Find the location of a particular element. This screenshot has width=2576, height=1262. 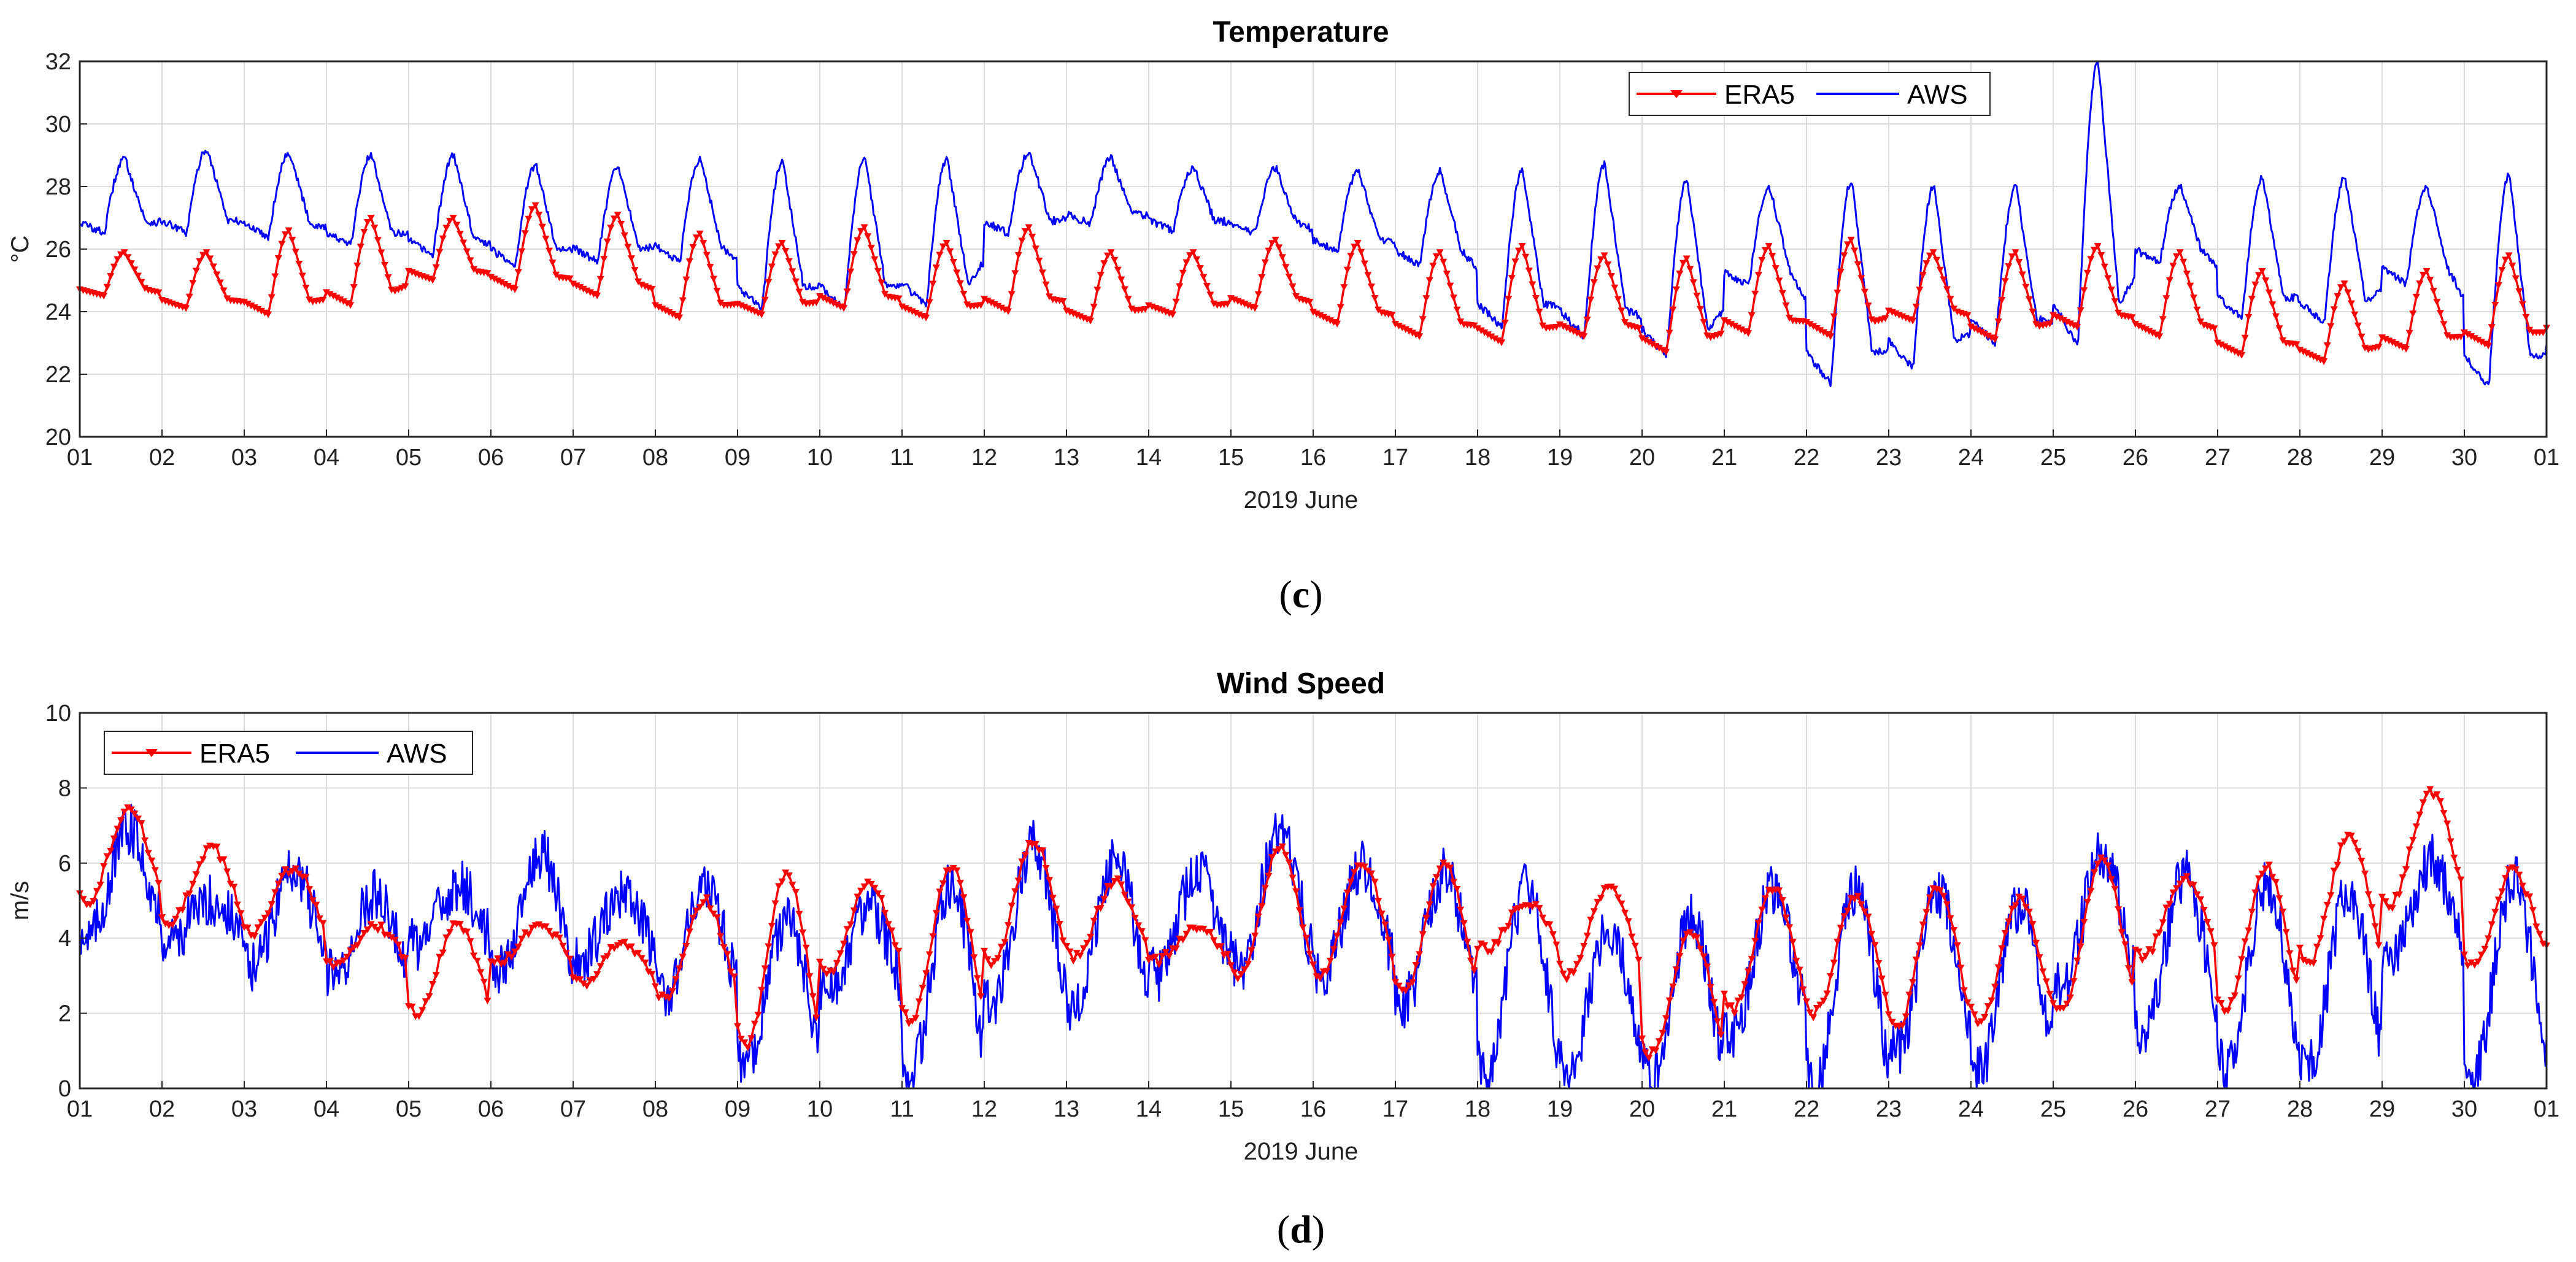

x-tick-label: 17 is located at coordinates (1395, 458).